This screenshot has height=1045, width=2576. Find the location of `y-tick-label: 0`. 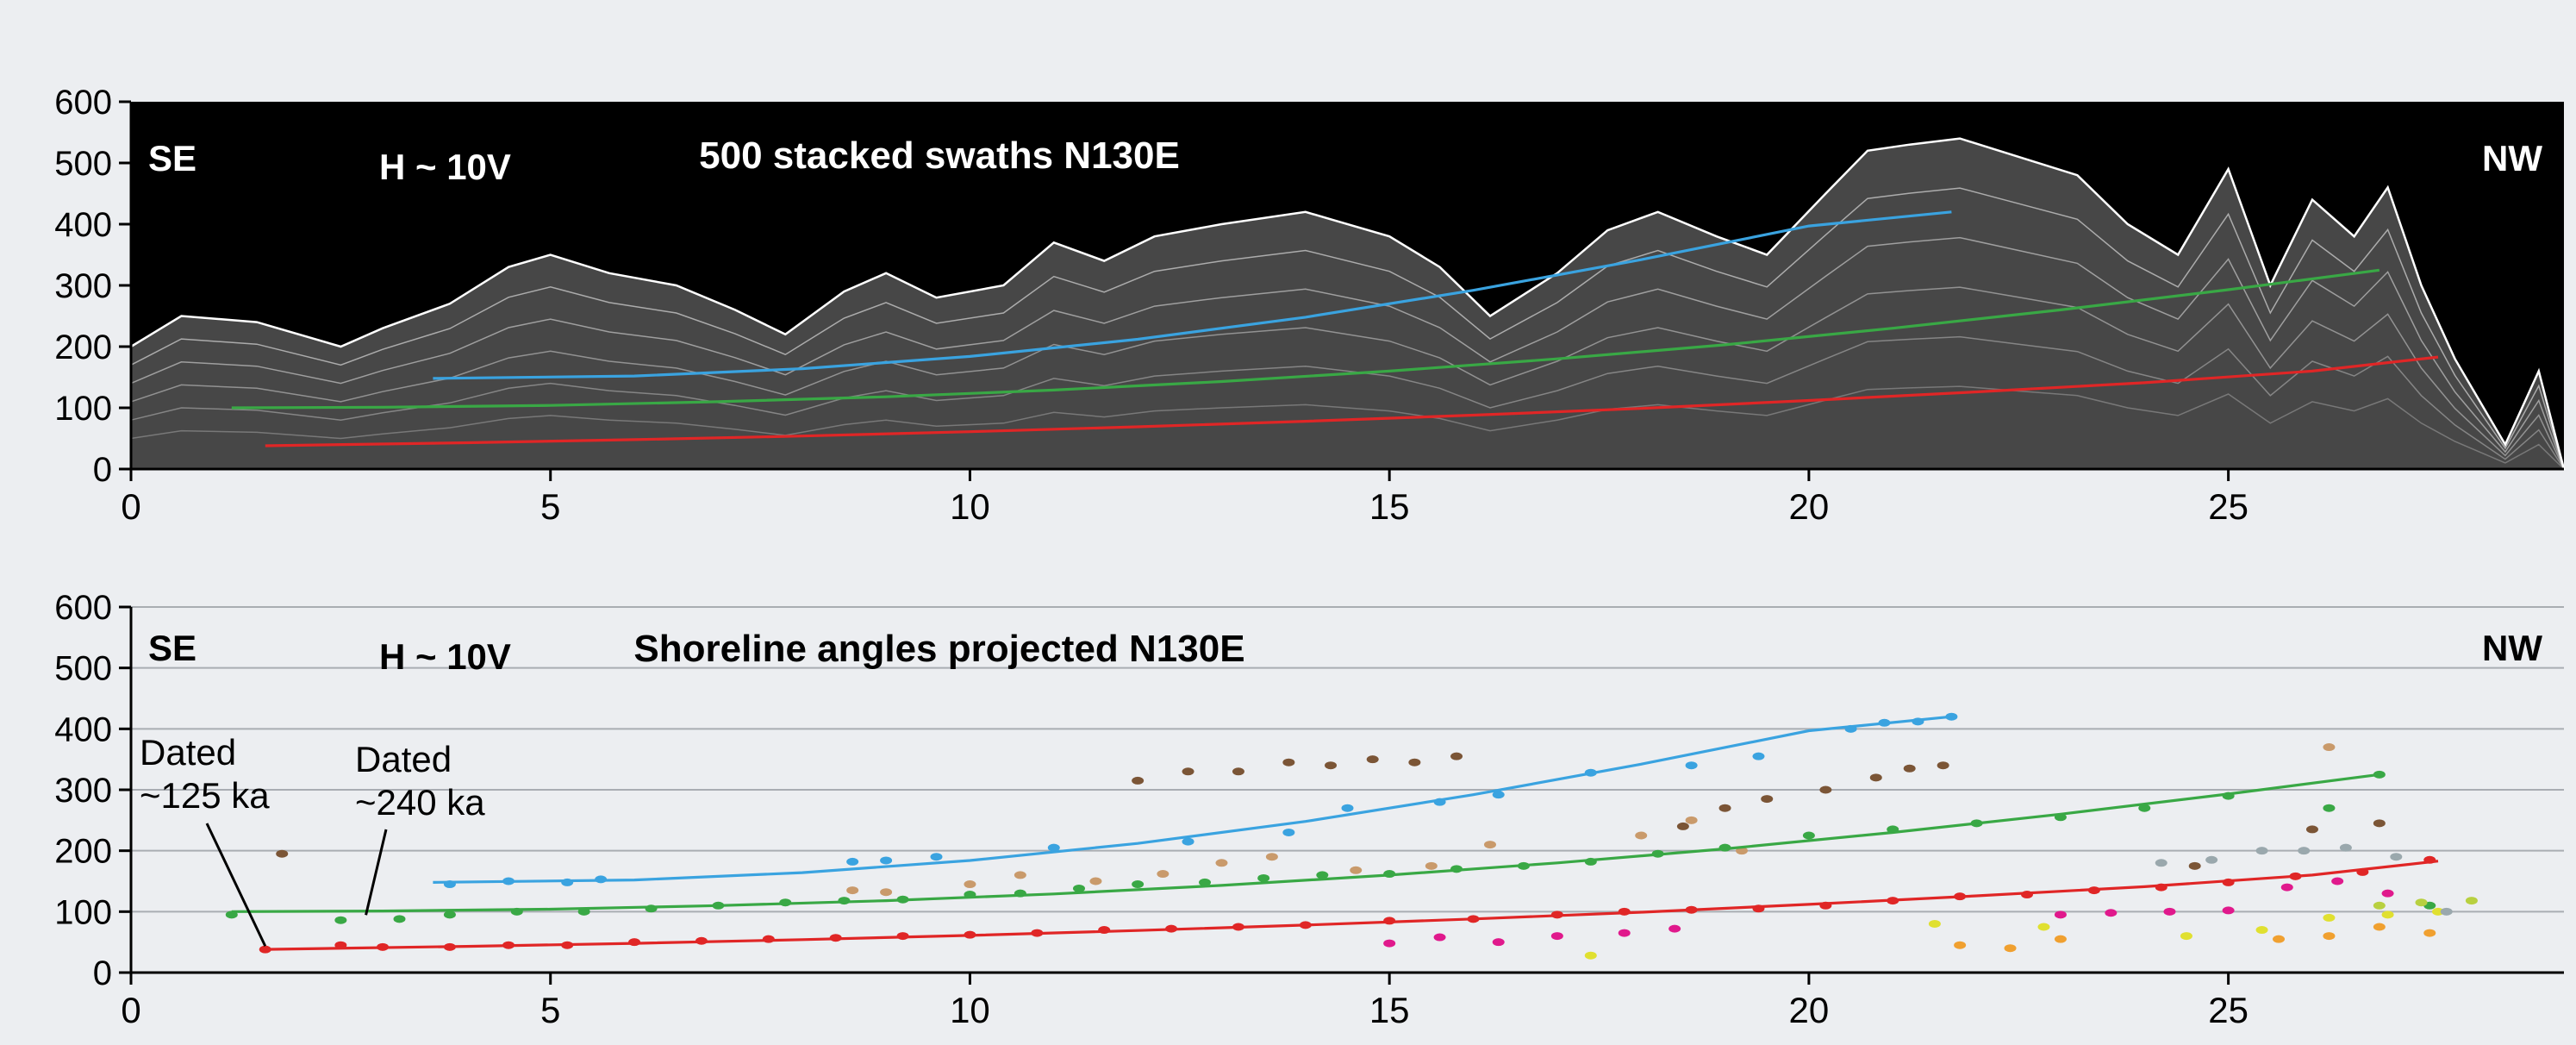

y-tick-label: 0 is located at coordinates (102, 973).